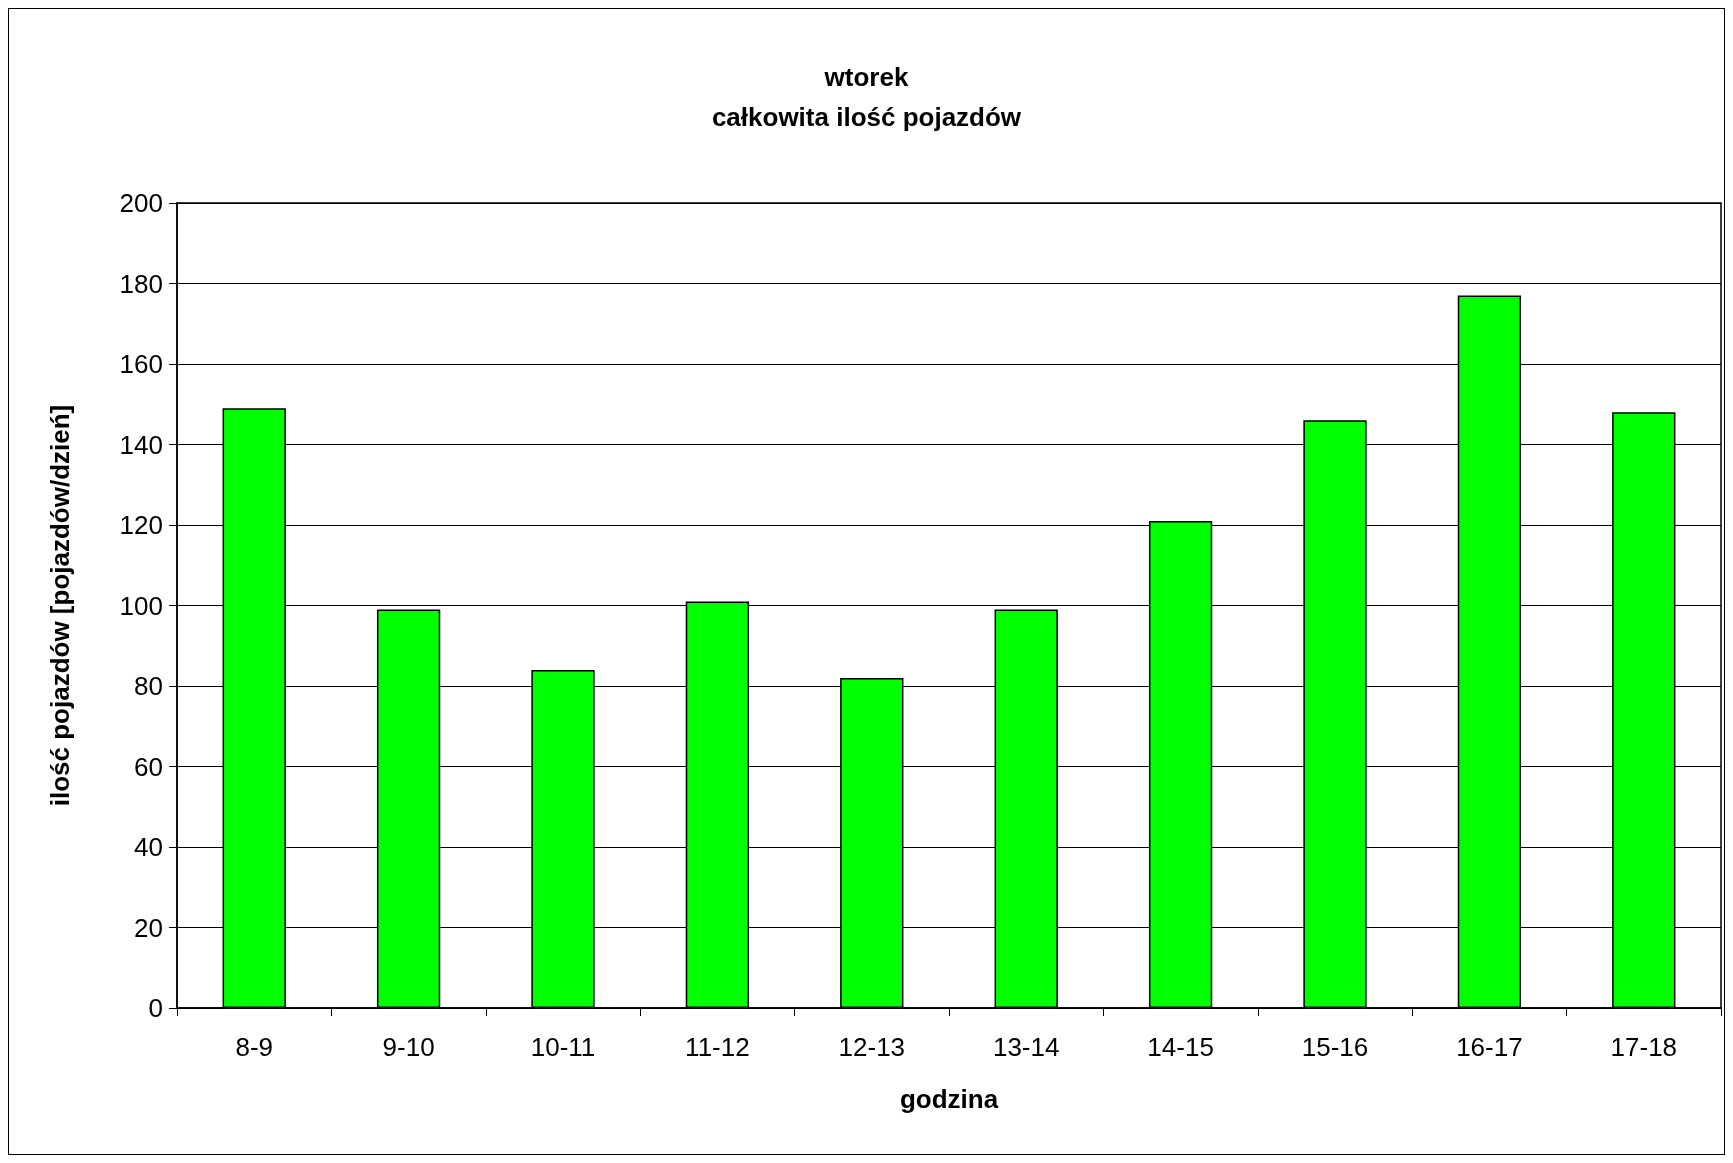 The image size is (1733, 1163). I want to click on x-tick-label: 14-15, so click(1180, 1047).